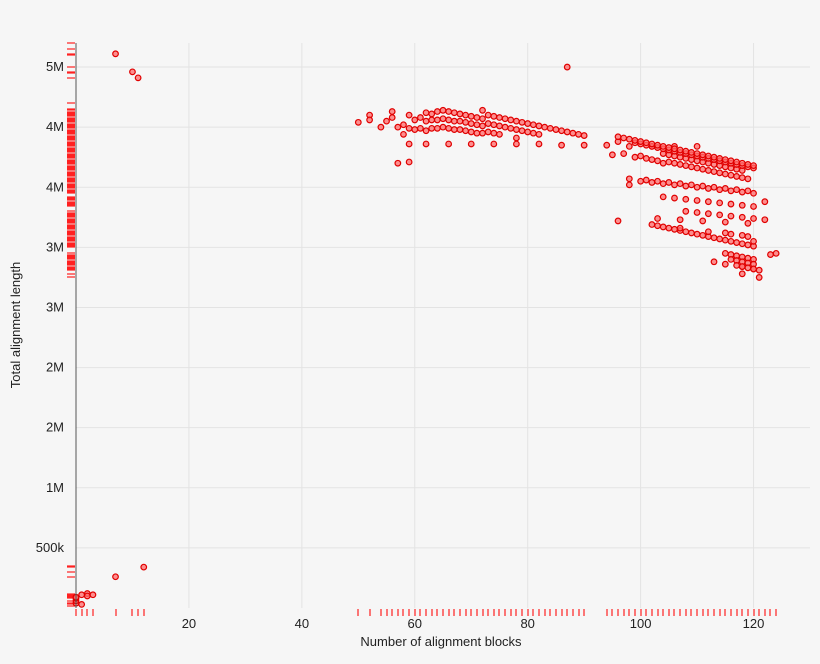 The height and width of the screenshot is (664, 820). I want to click on x-tick-label: 20, so click(189, 623).